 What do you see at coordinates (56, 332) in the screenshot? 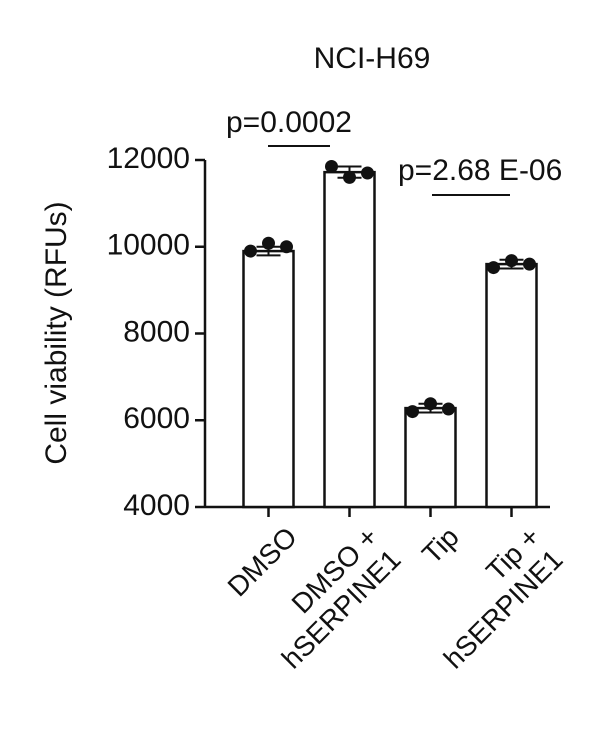
I see `y-axis-label: Cell viability (RFUs)` at bounding box center [56, 332].